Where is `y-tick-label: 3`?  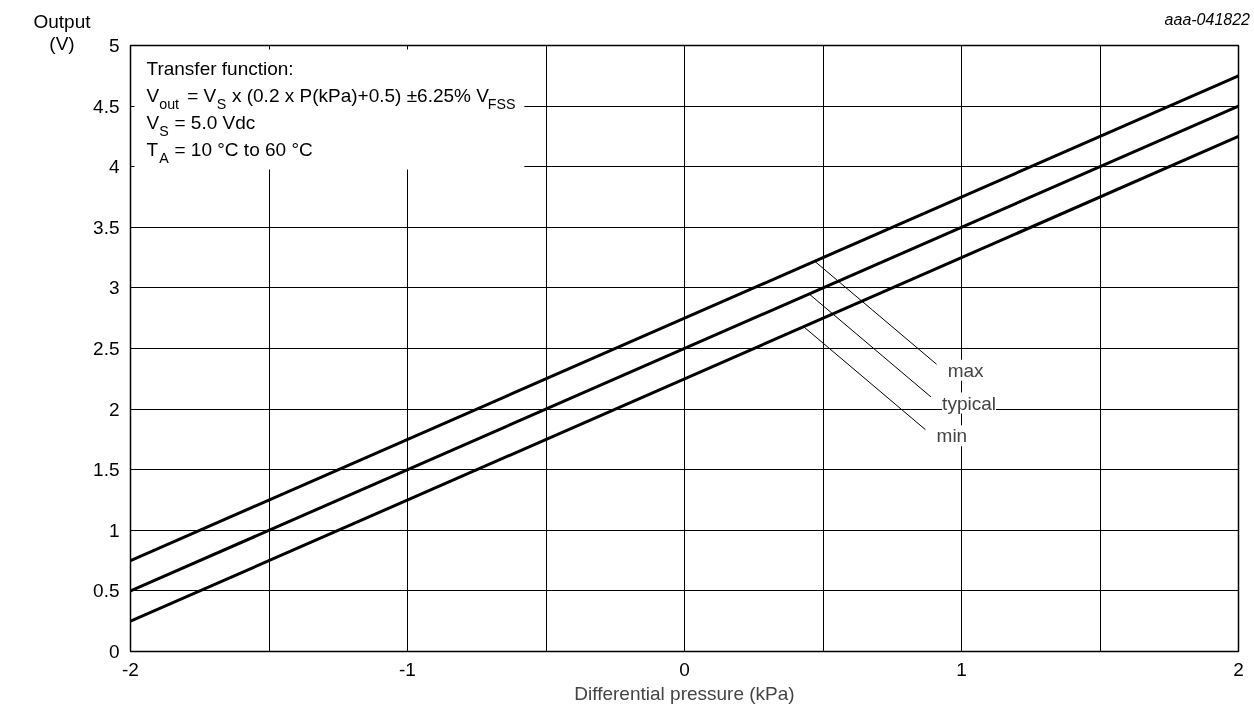
y-tick-label: 3 is located at coordinates (114, 288).